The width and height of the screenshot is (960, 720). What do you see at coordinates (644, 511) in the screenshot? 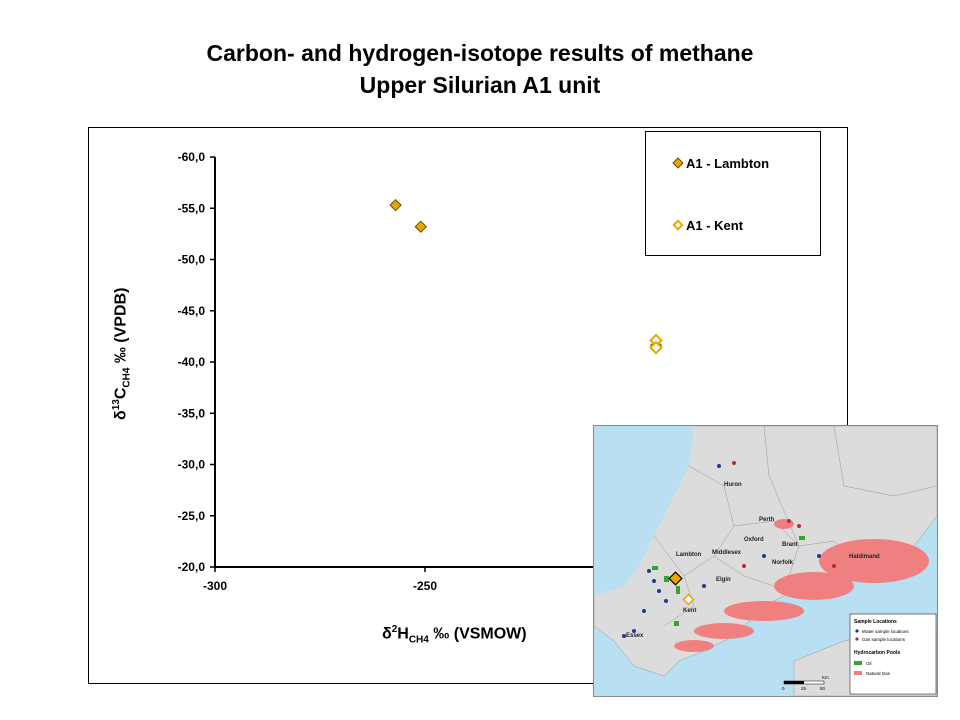
I see `lake-huron` at bounding box center [644, 511].